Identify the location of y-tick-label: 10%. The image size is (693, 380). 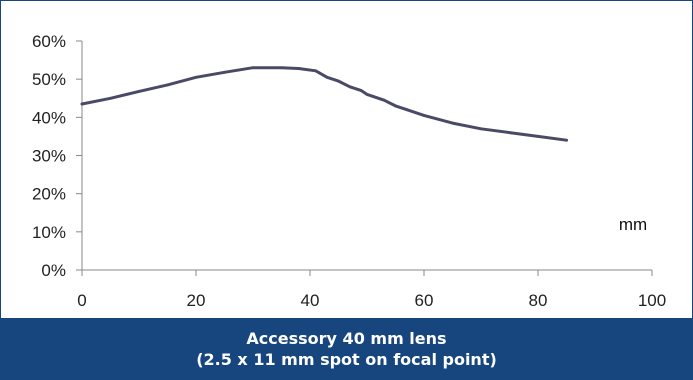
(49, 232).